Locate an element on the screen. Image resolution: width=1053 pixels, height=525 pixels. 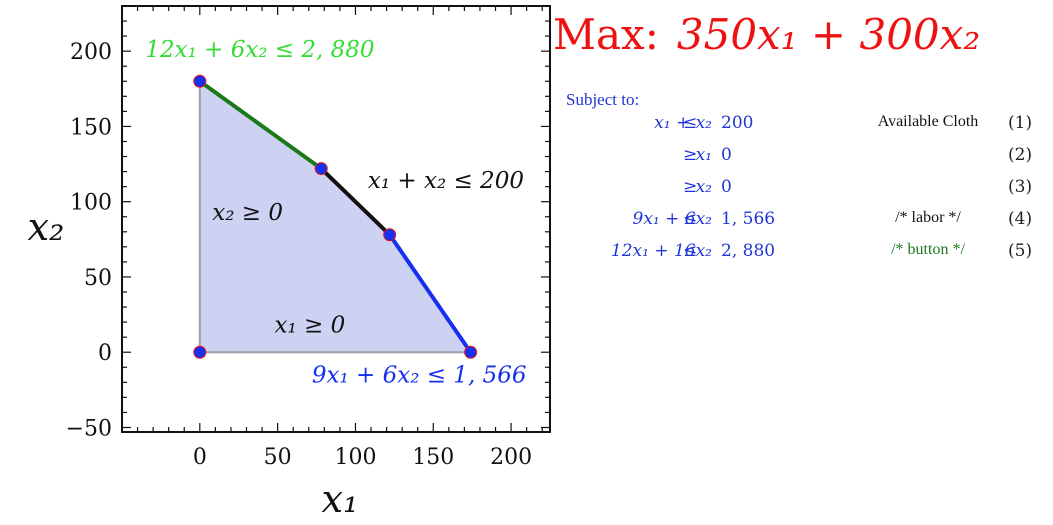
objective-function: Max: 350x₁ + 300x₂ is located at coordinates (766, 34).